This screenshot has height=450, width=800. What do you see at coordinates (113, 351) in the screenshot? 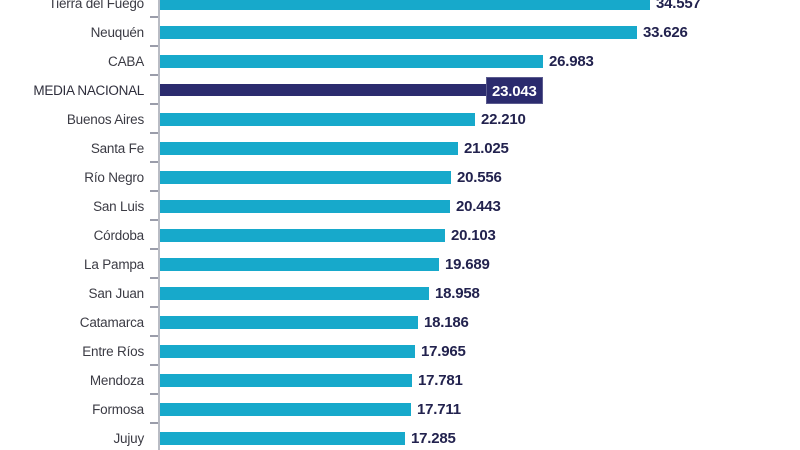
I see `bar-category-label: Entre Ríos` at bounding box center [113, 351].